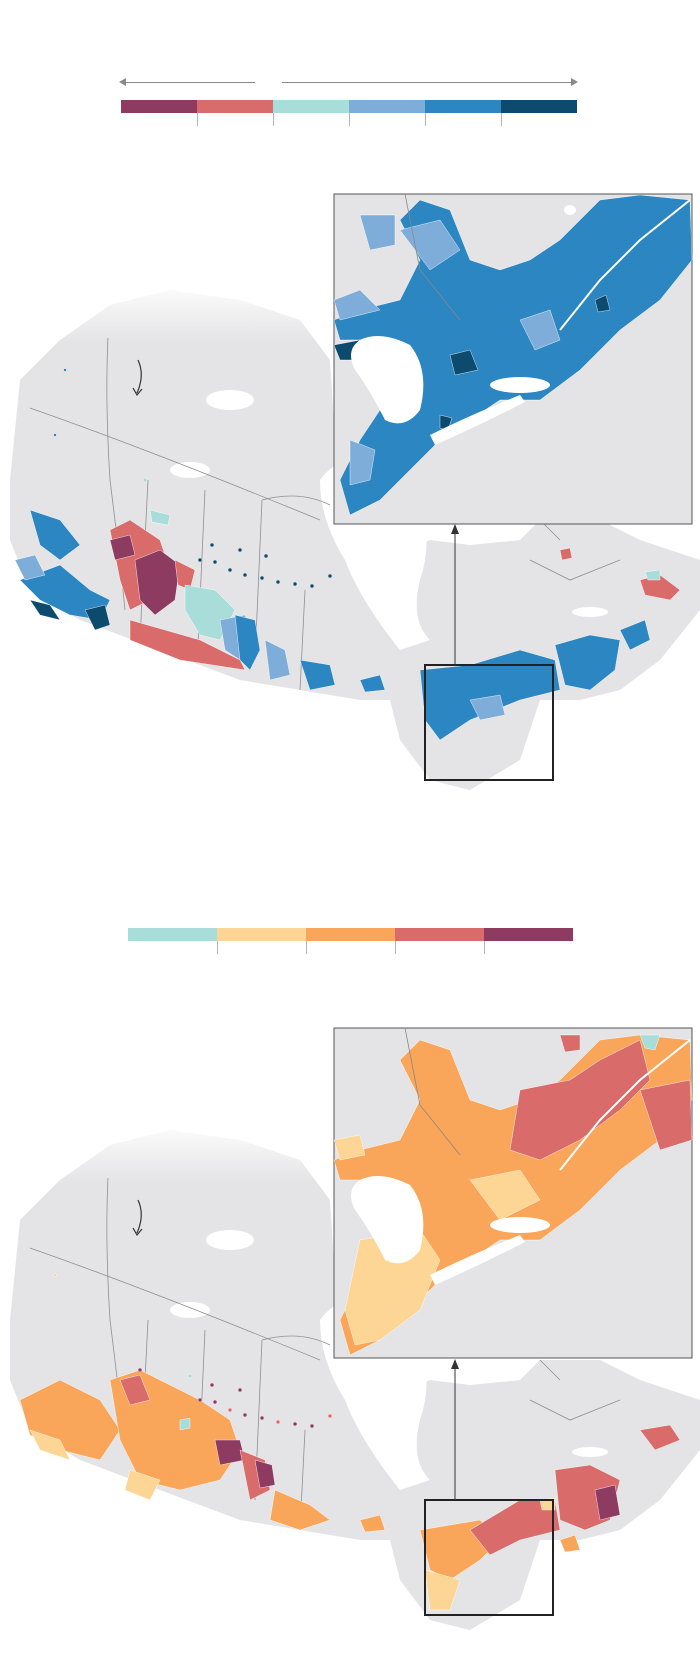 The image size is (700, 1679). Describe the element at coordinates (430, 82) in the screenshot. I see `legend-right-arrow` at that location.